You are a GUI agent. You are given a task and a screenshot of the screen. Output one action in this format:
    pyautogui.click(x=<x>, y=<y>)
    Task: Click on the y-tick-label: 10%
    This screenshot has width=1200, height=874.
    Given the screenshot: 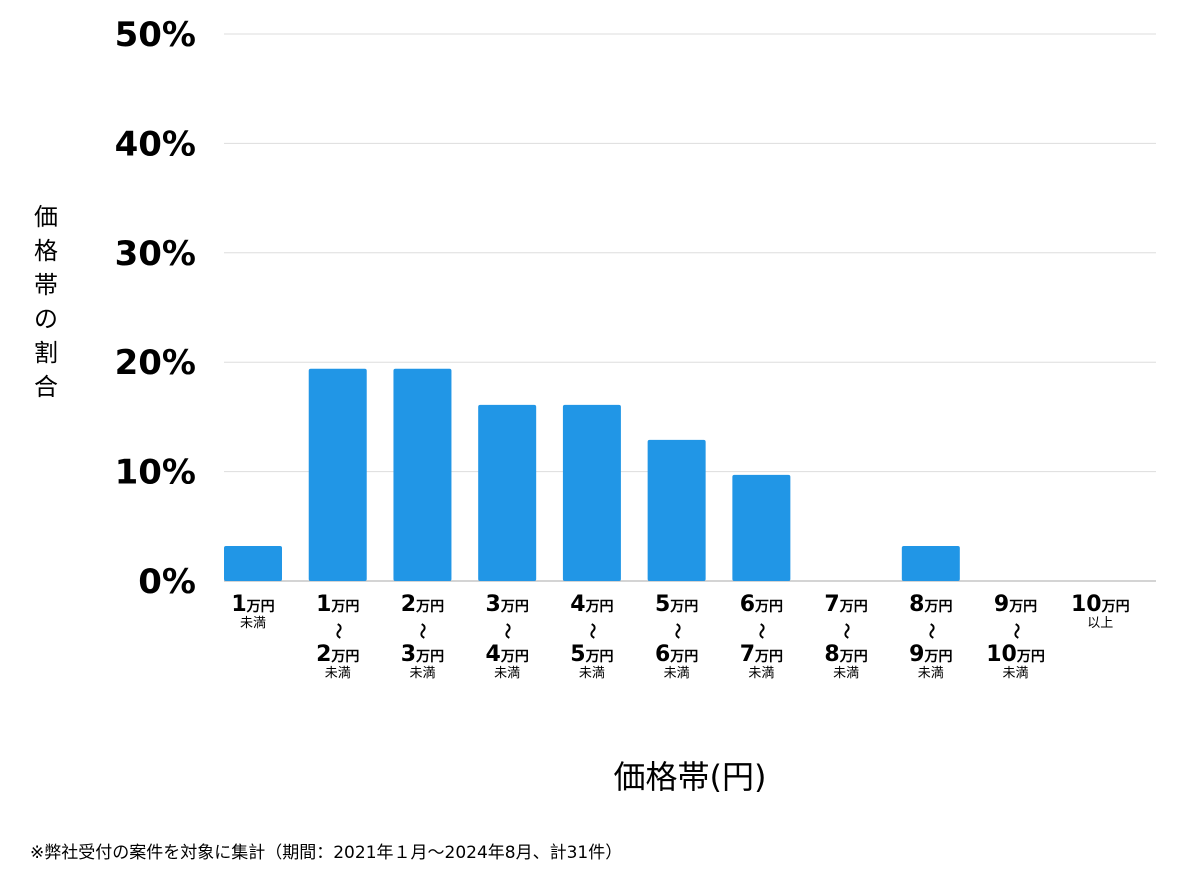 What is the action you would take?
    pyautogui.click(x=155, y=473)
    